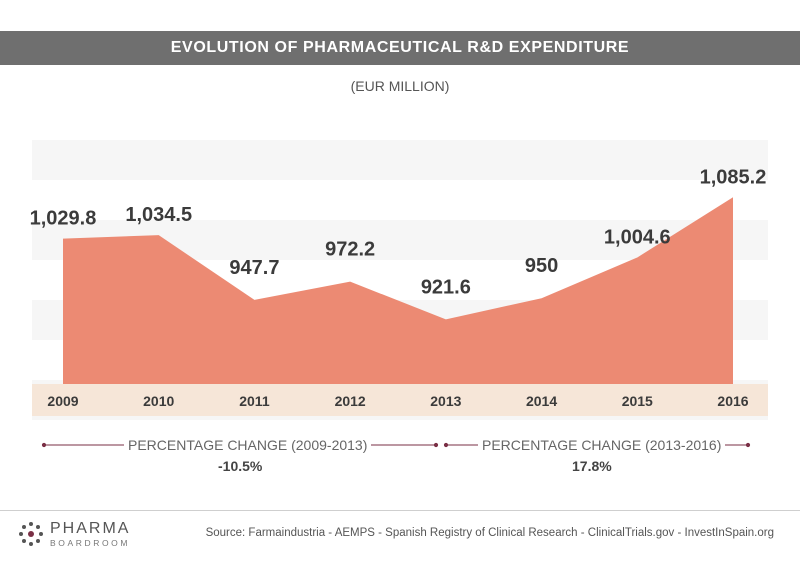 The height and width of the screenshot is (579, 800). I want to click on pct-change-value-1: -10.5%, so click(240, 466).